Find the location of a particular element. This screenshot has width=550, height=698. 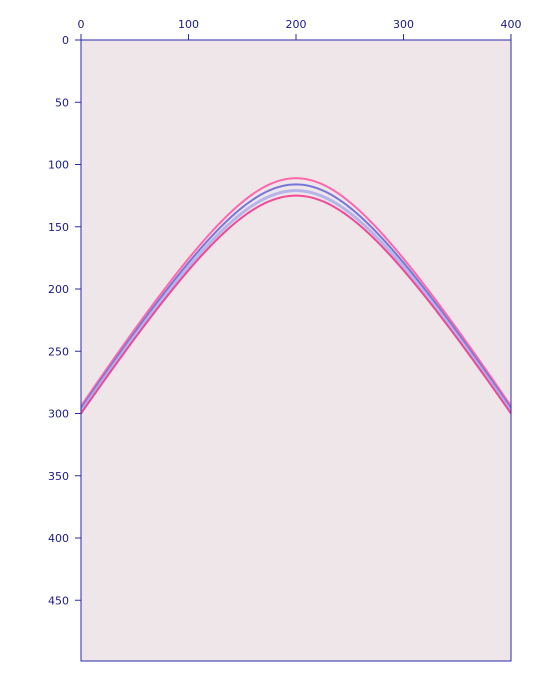

x-tick-label: 0 is located at coordinates (81, 24).